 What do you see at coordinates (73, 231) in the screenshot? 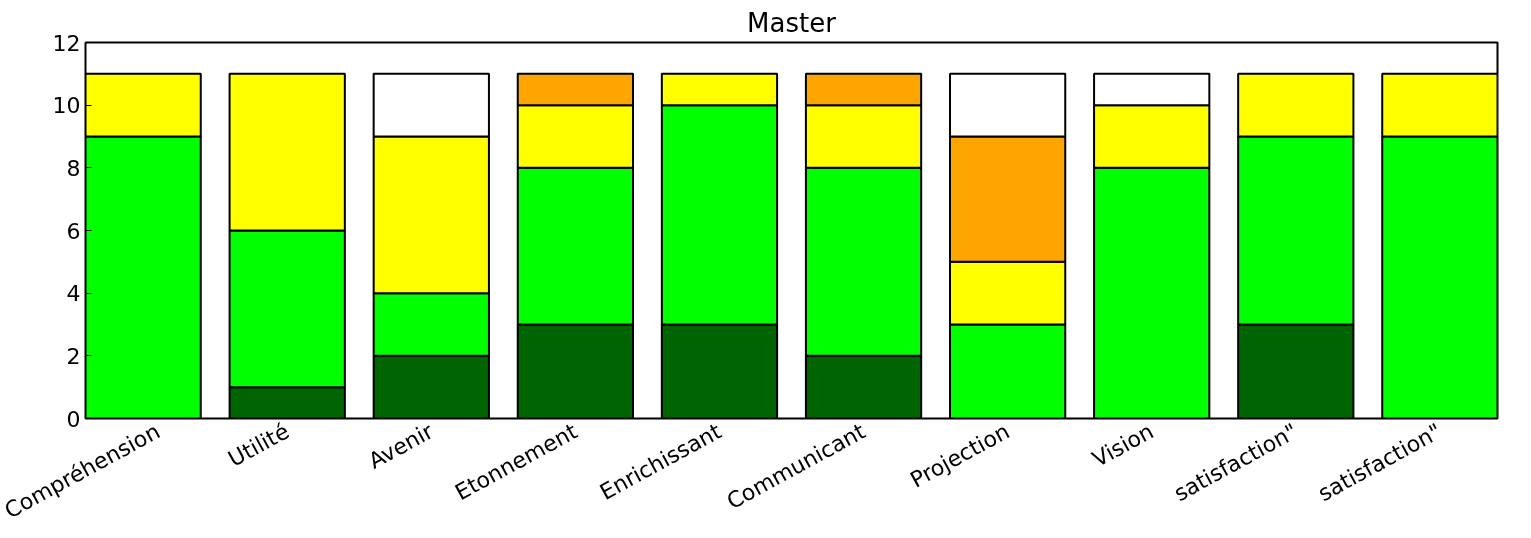
I see `y-tick-label: 6` at bounding box center [73, 231].